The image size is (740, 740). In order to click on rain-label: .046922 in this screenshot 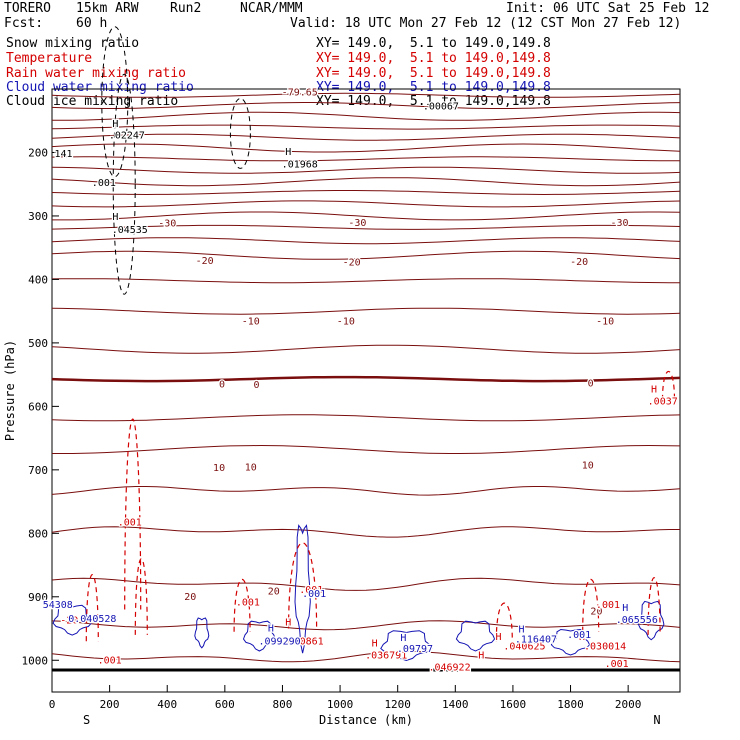, I will do `click(449, 667)`.